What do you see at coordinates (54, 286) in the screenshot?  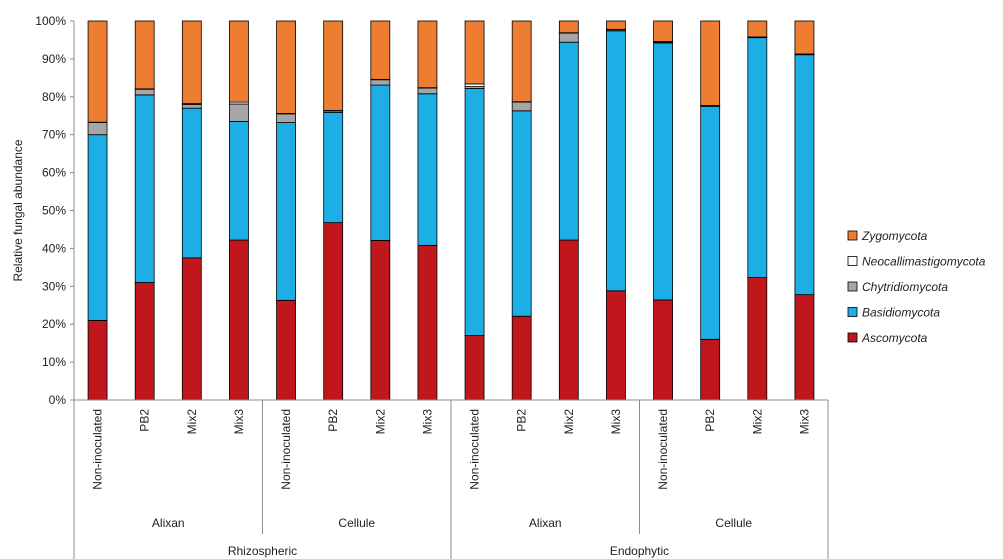 I see `y-tick-label: 30%` at bounding box center [54, 286].